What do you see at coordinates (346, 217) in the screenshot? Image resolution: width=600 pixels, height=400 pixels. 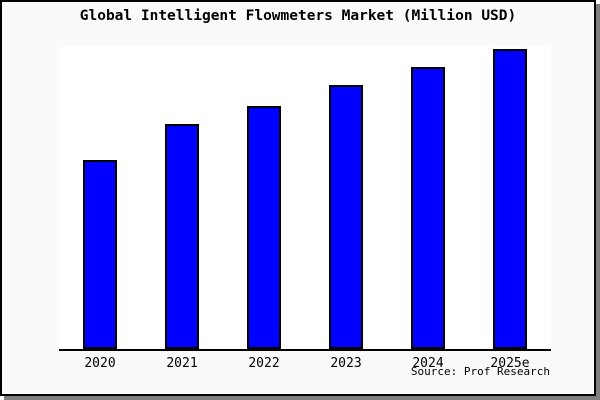 I see `bar-2023` at bounding box center [346, 217].